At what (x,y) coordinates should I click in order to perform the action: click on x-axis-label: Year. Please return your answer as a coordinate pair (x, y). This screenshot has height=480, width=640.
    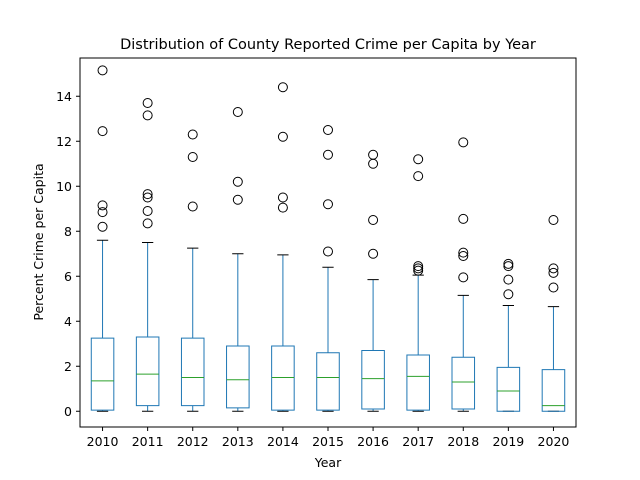
    Looking at the image, I should click on (328, 462).